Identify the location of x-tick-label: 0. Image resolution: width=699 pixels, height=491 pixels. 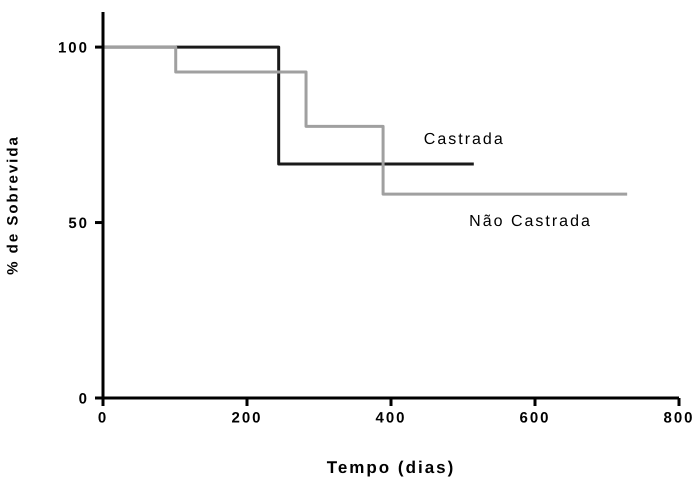
(103, 418).